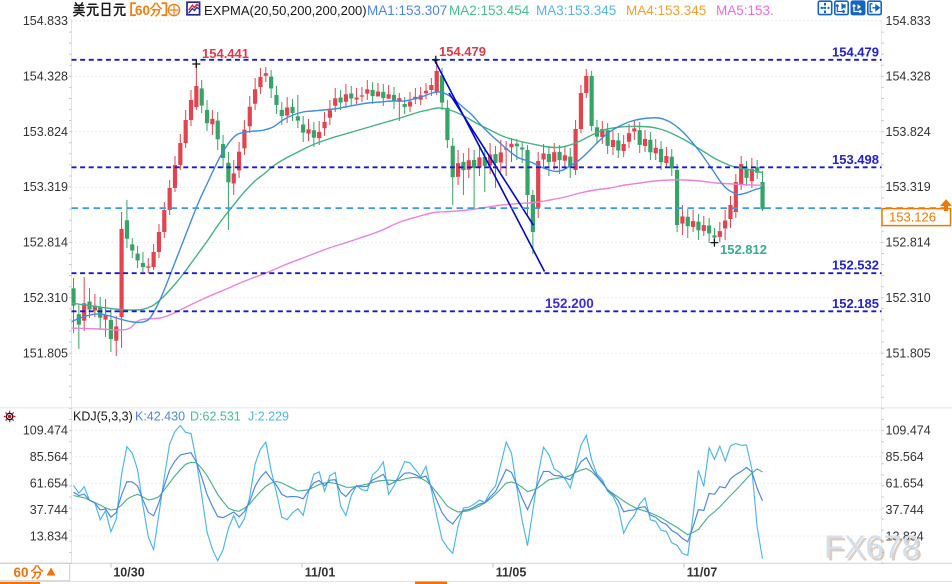  I want to click on svg-text: EXPMA(20,50,200,200,200), so click(285, 10).